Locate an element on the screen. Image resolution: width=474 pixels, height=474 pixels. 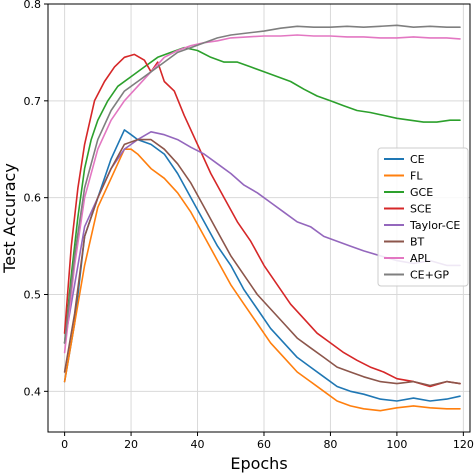
legend-label: GCE is located at coordinates (421, 192).